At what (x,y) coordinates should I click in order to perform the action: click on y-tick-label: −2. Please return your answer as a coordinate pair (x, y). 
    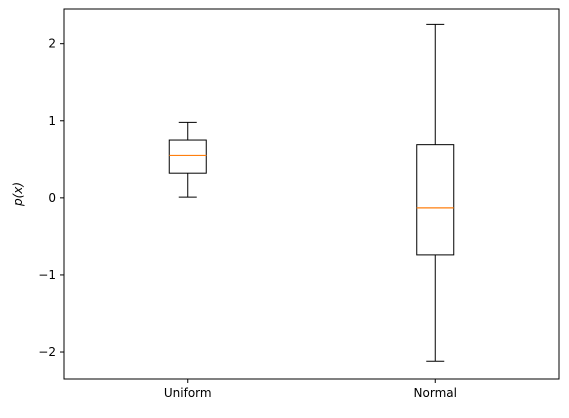
    Looking at the image, I should click on (47, 352).